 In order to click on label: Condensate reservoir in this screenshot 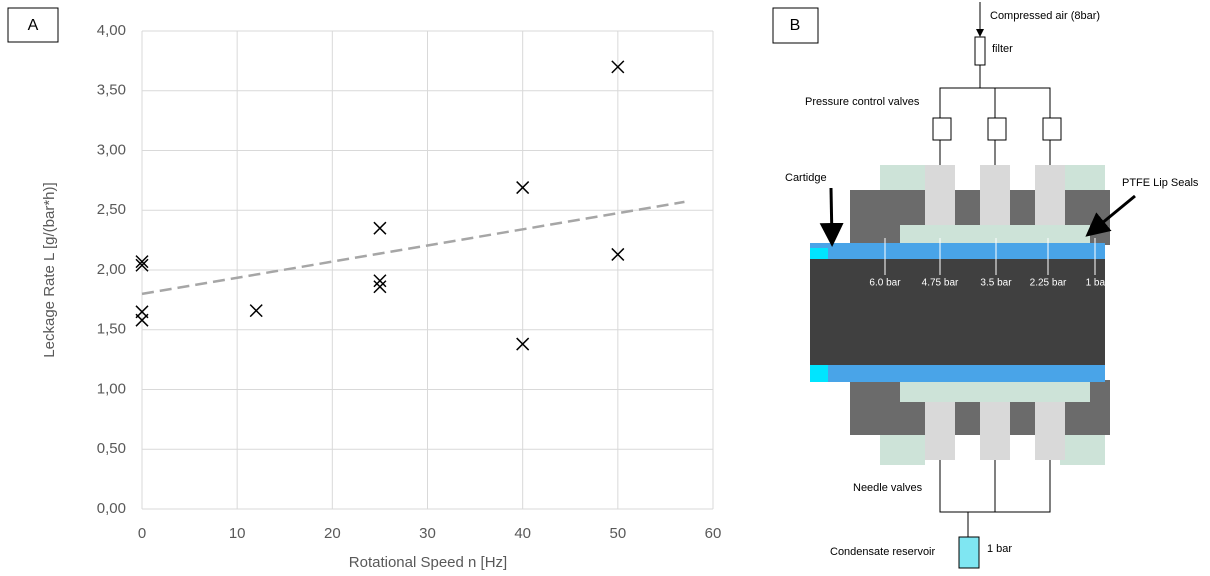, I will do `click(883, 552)`.